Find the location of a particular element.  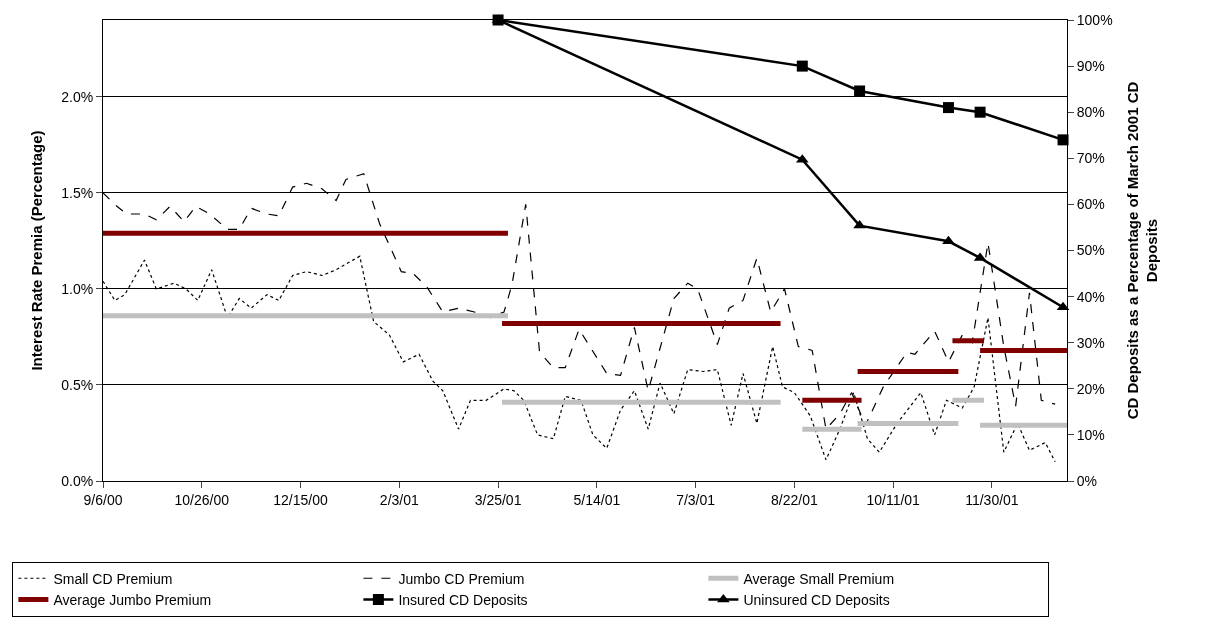

y2-tick-label: 90% is located at coordinates (1090, 66).